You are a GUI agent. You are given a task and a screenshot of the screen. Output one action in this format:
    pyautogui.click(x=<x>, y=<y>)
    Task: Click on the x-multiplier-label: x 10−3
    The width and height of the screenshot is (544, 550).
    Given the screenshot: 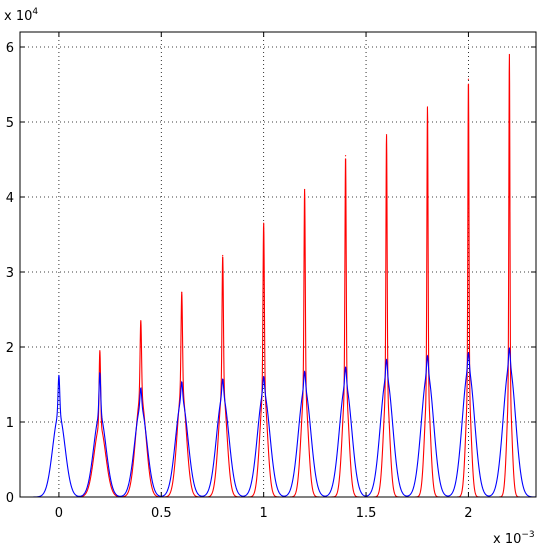 What is the action you would take?
    pyautogui.click(x=514, y=538)
    